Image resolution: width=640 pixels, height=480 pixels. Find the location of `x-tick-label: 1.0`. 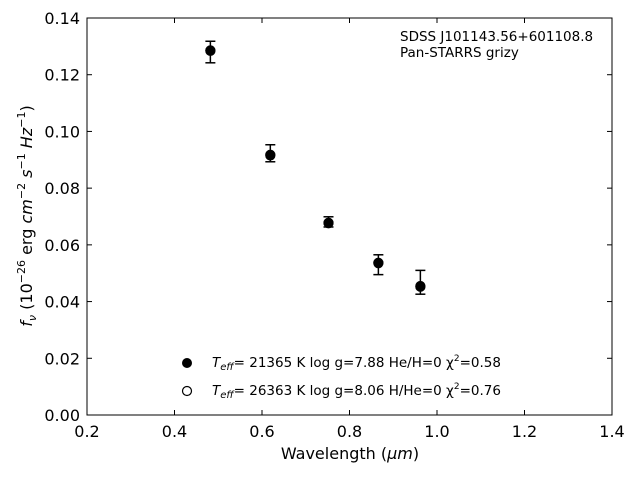

x-tick-label: 1.0 is located at coordinates (436, 431).